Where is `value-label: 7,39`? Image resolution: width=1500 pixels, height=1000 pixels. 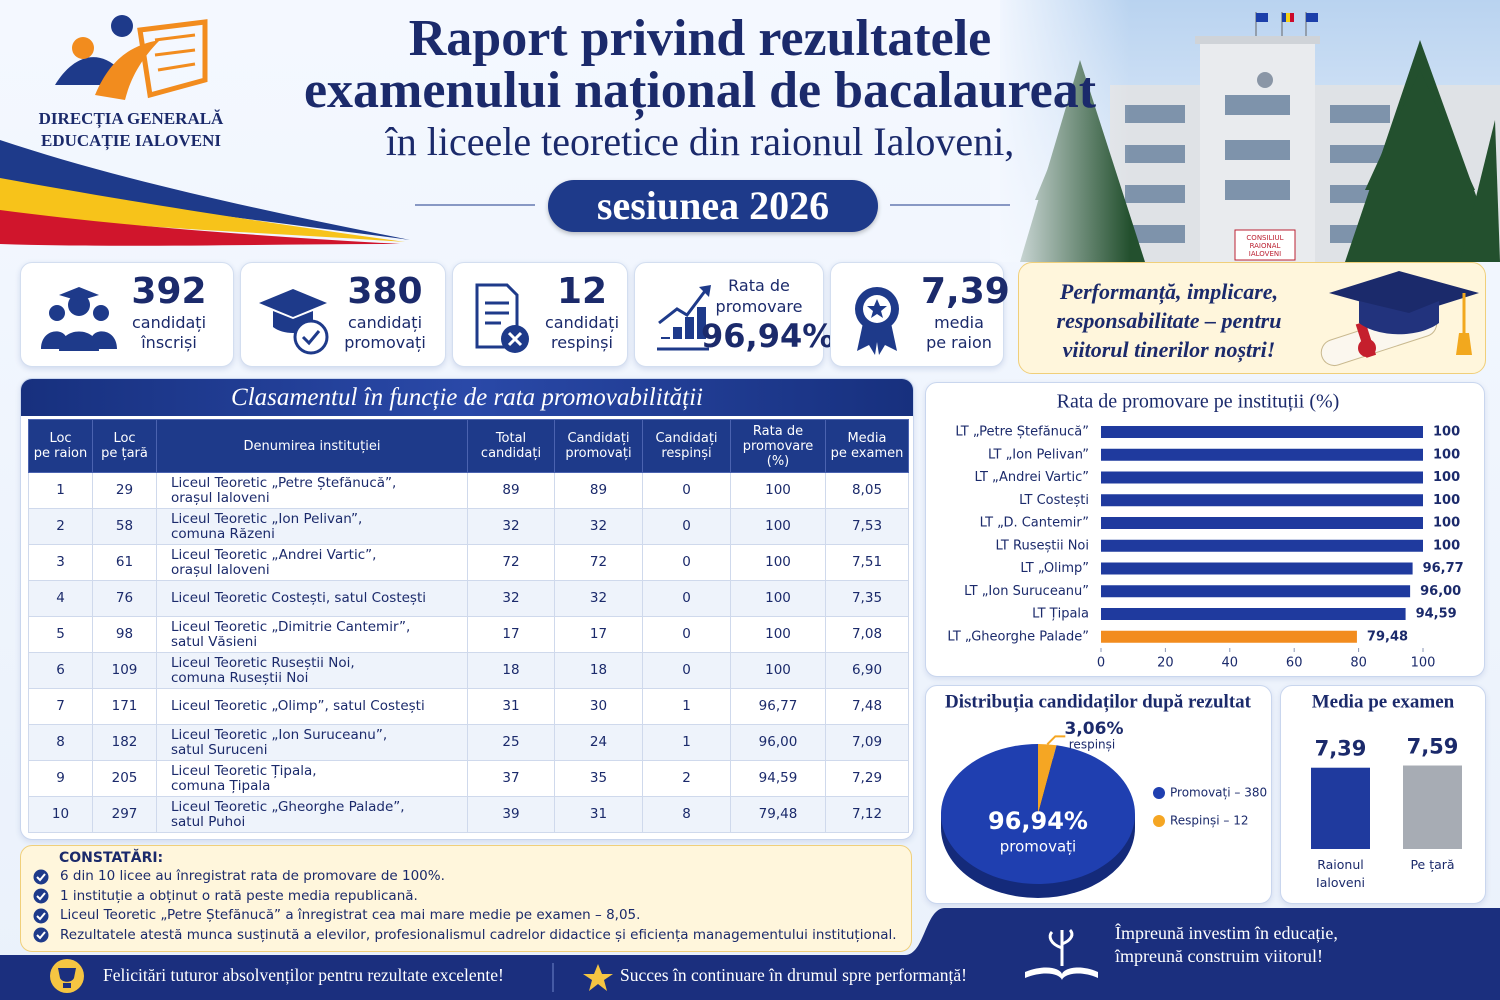
value-label: 7,39 is located at coordinates (1341, 749).